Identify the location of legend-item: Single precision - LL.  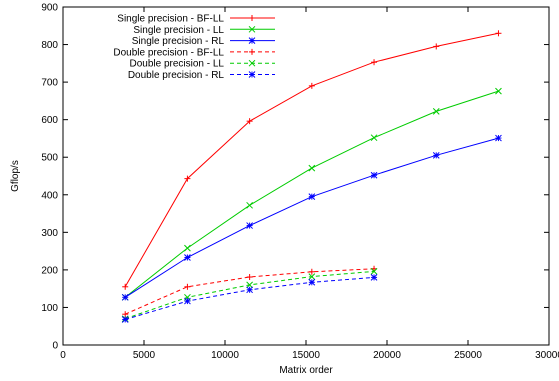
(204, 30).